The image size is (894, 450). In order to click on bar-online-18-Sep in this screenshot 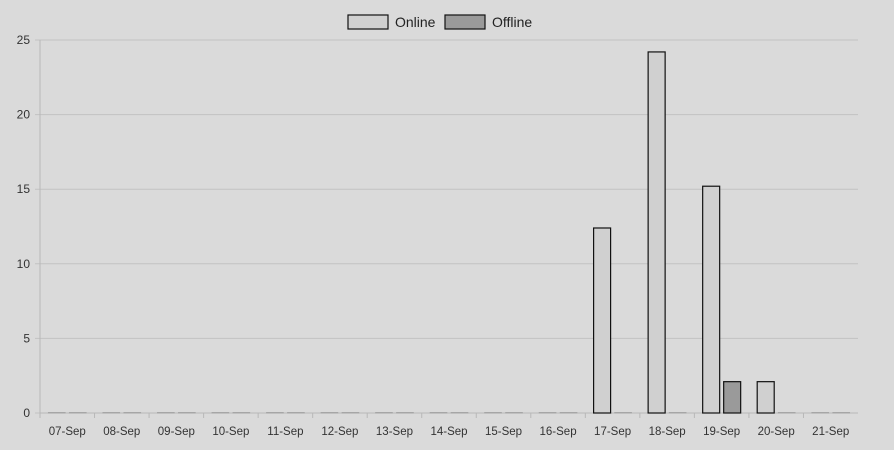, I will do `click(656, 232)`.